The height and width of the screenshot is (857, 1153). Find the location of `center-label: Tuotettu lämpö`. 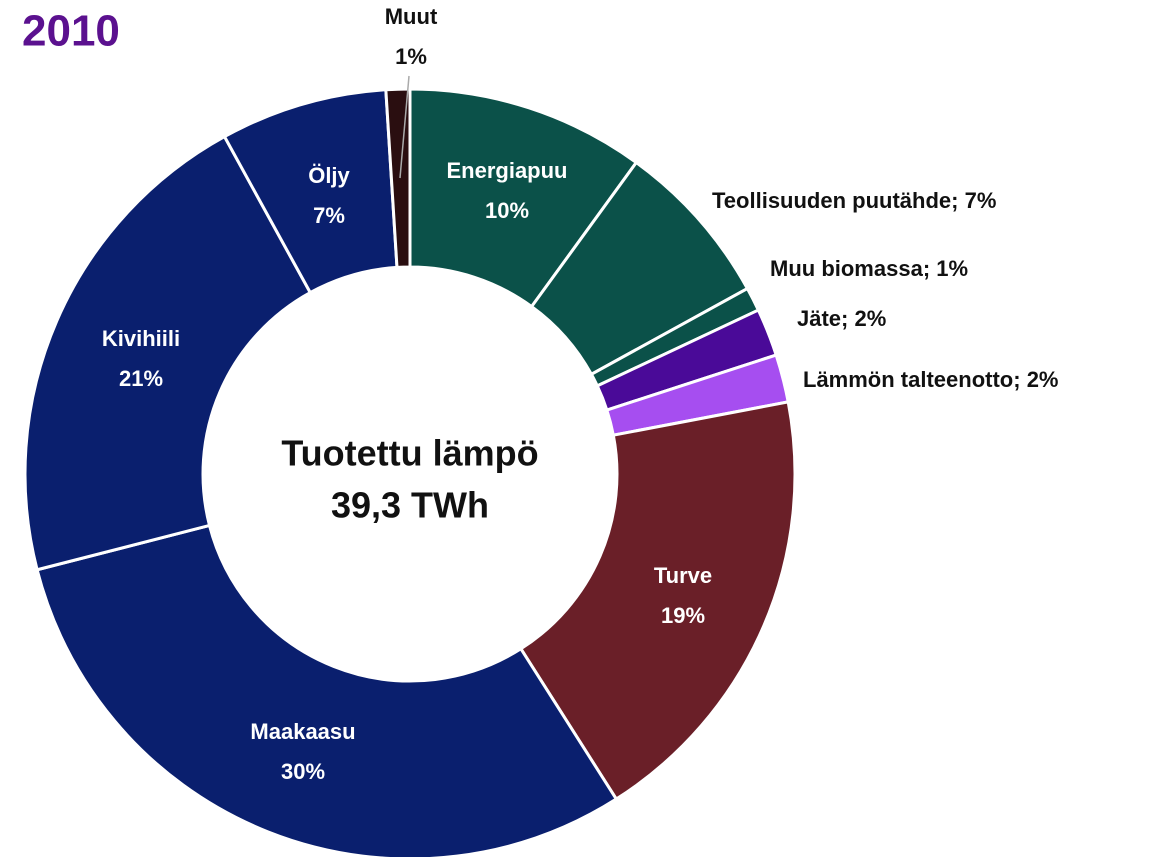

center-label: Tuotettu lämpö is located at coordinates (409, 453).